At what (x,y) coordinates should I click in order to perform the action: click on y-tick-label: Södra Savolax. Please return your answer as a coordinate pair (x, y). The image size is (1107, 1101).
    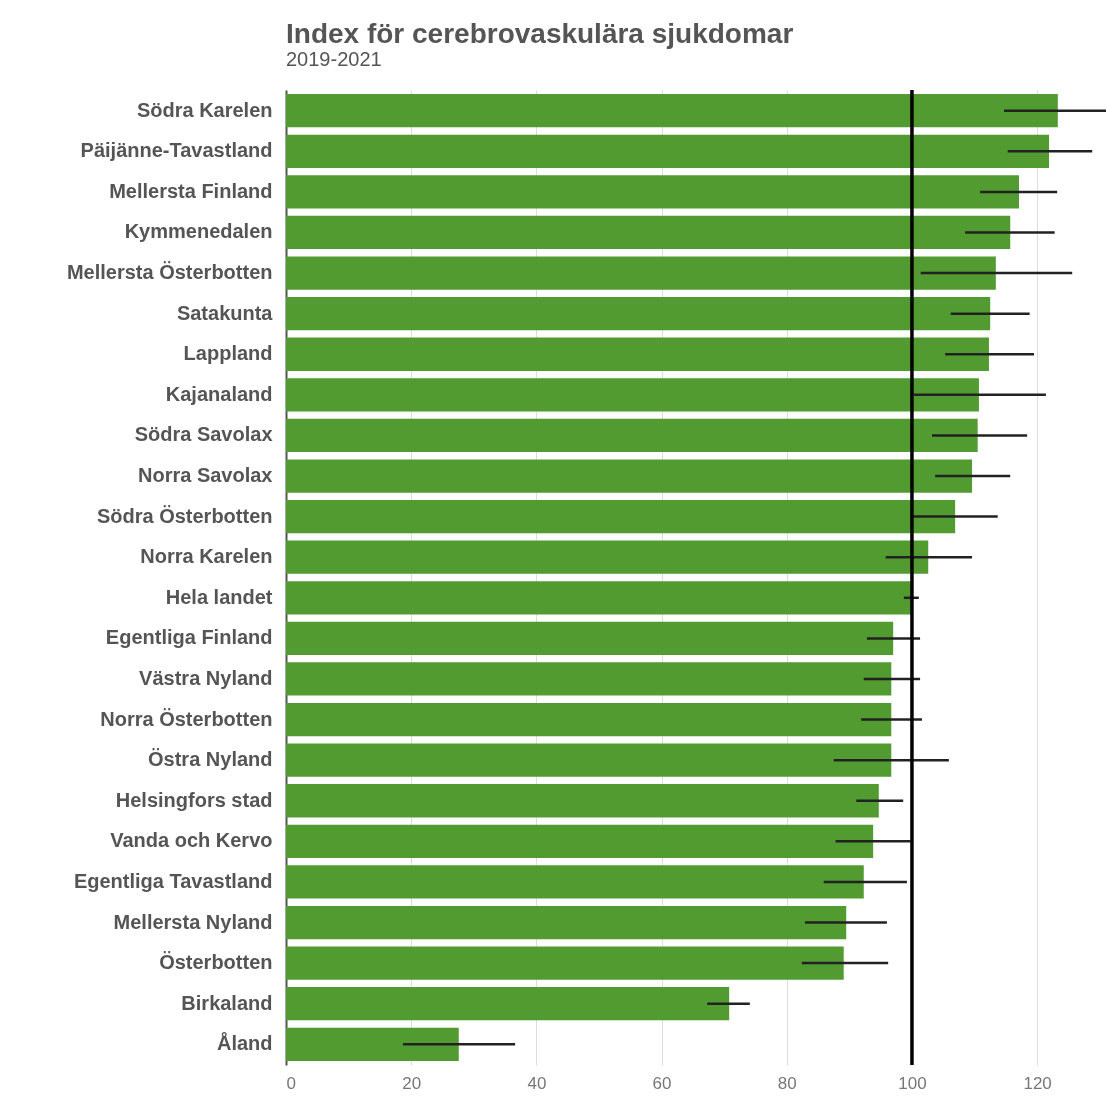
    Looking at the image, I should click on (203, 434).